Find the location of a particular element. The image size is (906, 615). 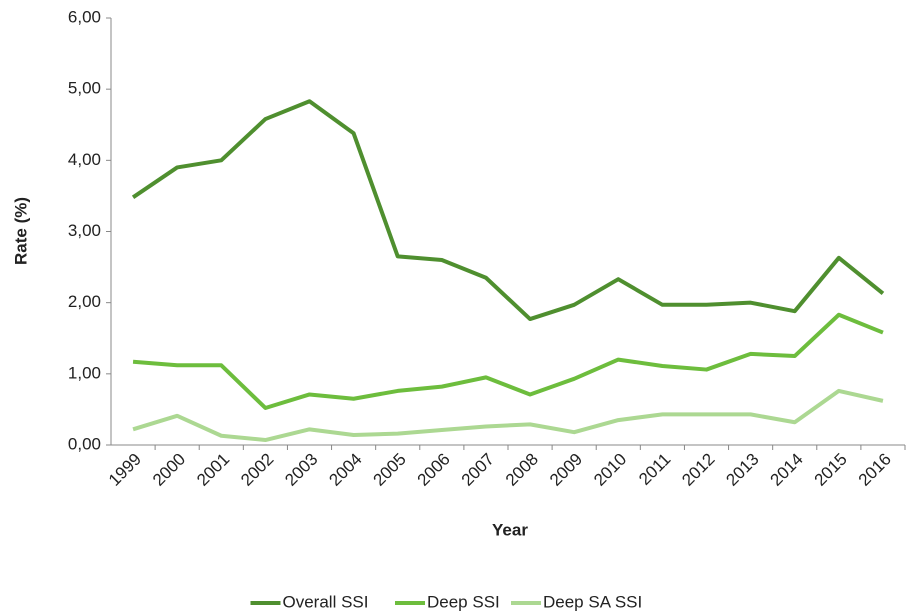

y-tick-label: 5,00 is located at coordinates (84, 88).